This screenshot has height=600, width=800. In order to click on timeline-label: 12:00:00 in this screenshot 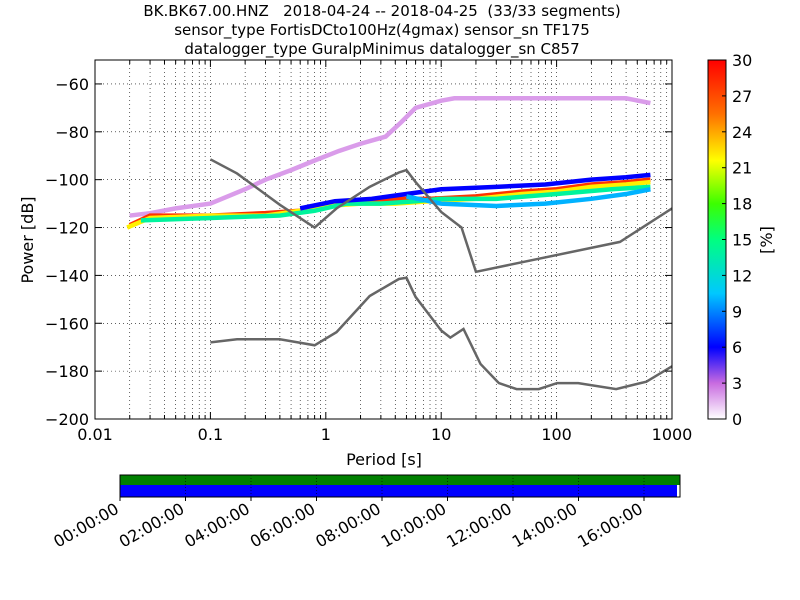, I will do `click(479, 525)`.